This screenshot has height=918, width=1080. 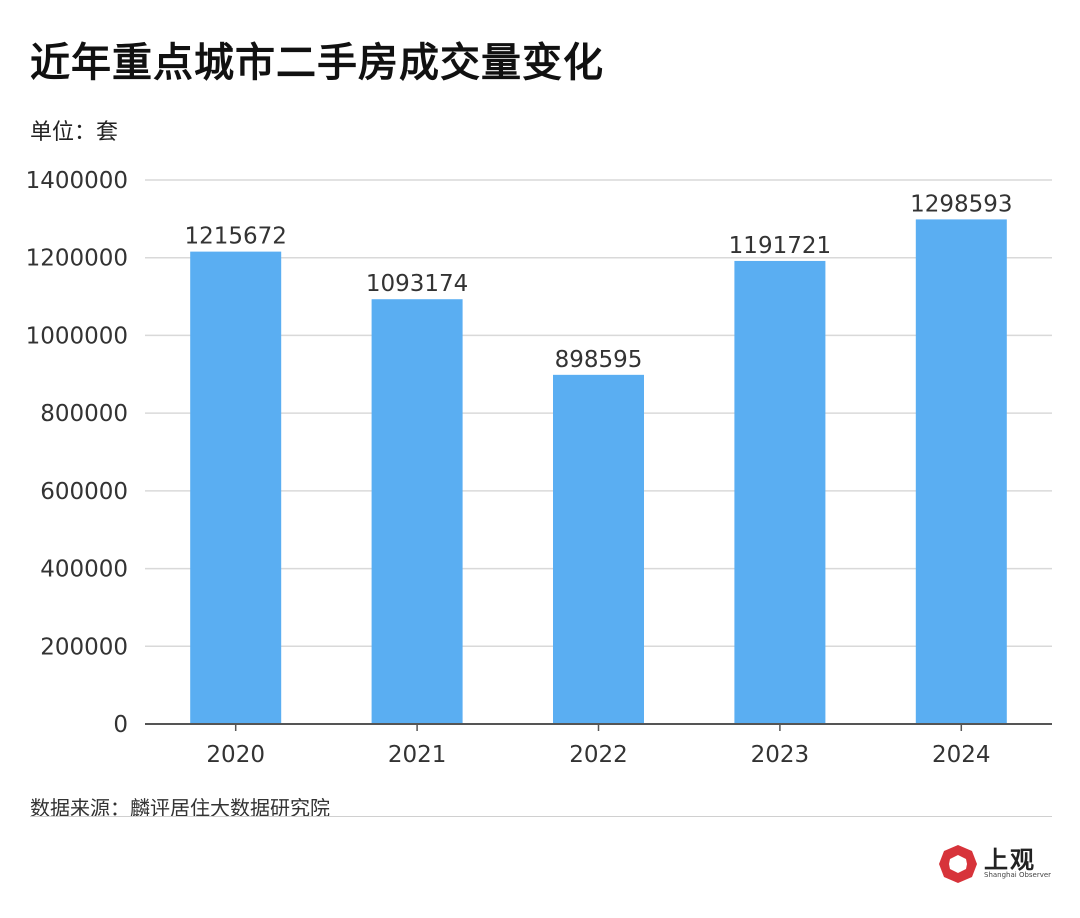 What do you see at coordinates (84, 414) in the screenshot?
I see `y-tick-label: 800000` at bounding box center [84, 414].